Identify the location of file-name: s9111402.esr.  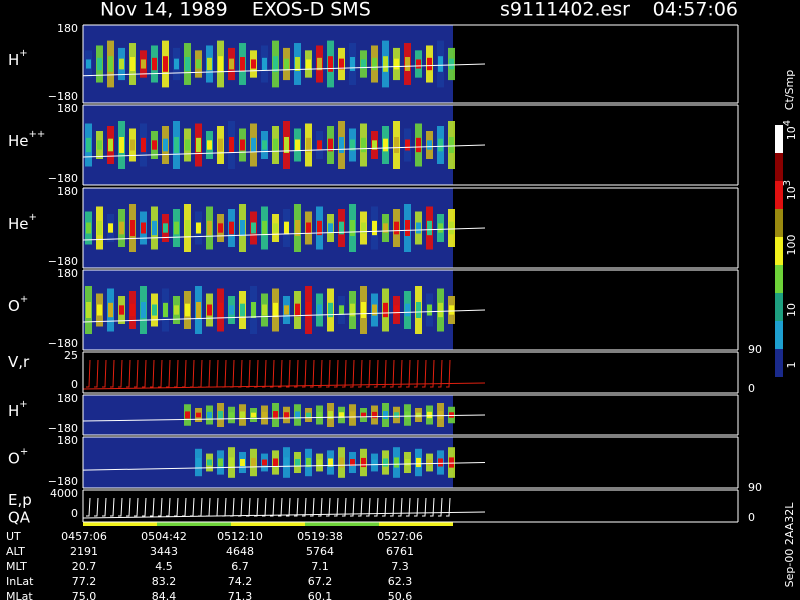
(565, 10).